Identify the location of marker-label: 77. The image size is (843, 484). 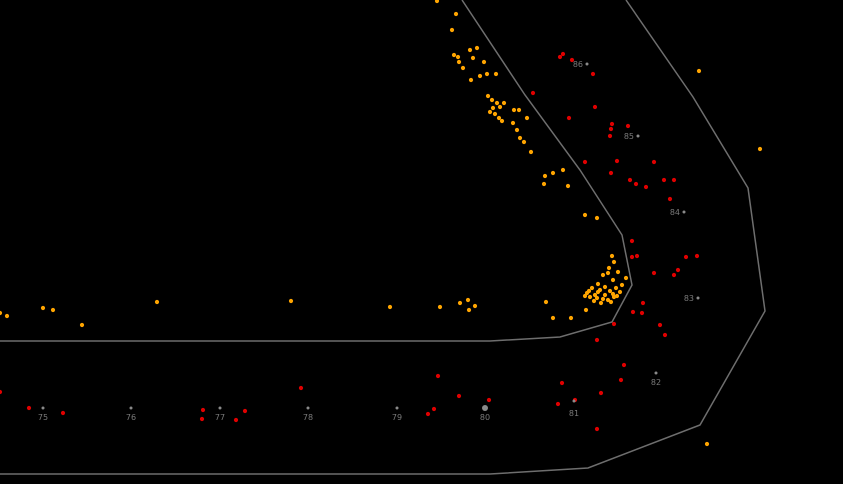
(220, 417).